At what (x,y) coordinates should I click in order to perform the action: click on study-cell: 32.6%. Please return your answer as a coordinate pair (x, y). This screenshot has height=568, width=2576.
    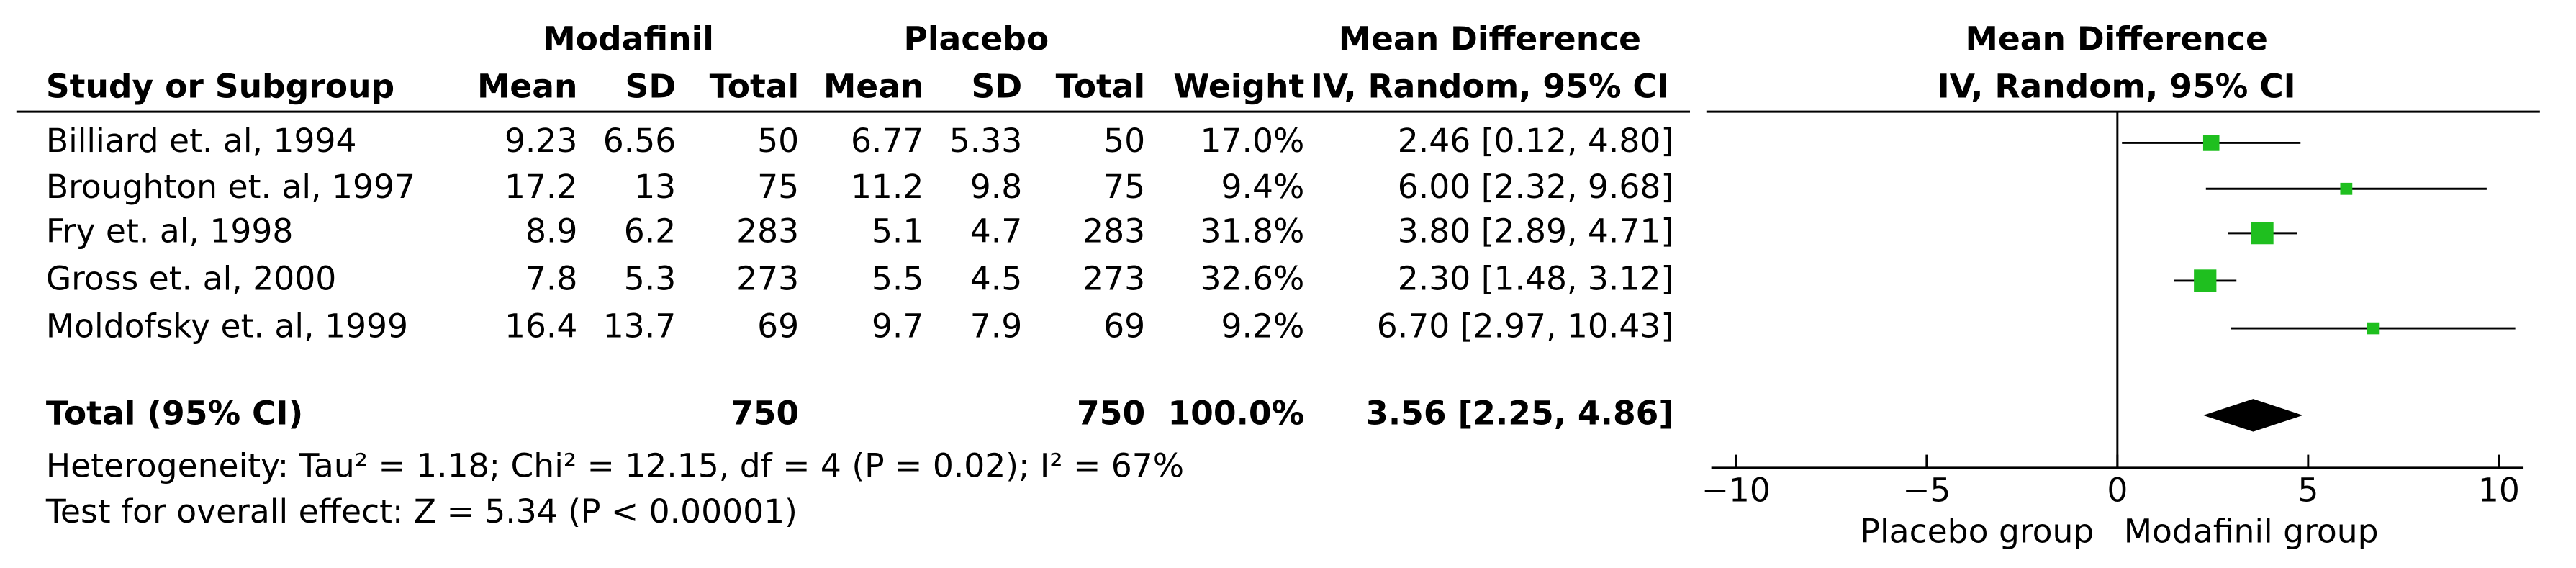
    Looking at the image, I should click on (1252, 278).